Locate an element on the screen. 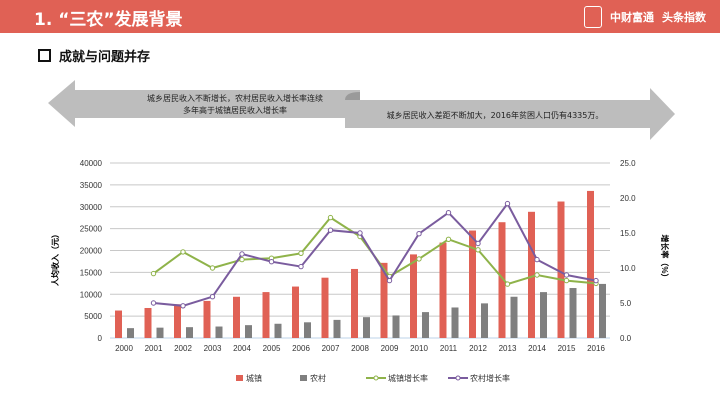  square-bullet-icon is located at coordinates (44, 55).